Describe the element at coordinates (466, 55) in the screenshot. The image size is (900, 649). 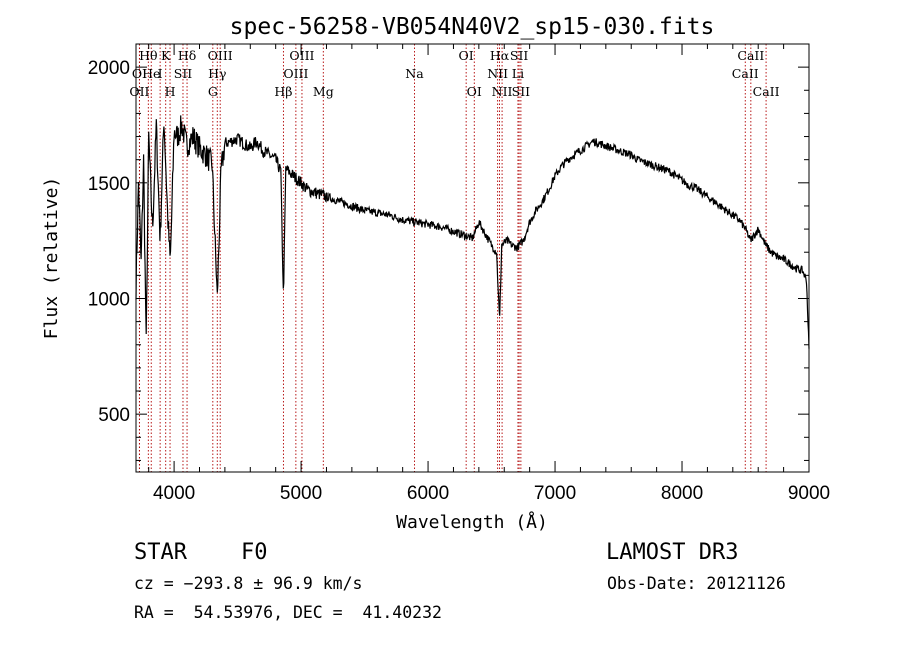
I see `line-label-5: OI` at that location.